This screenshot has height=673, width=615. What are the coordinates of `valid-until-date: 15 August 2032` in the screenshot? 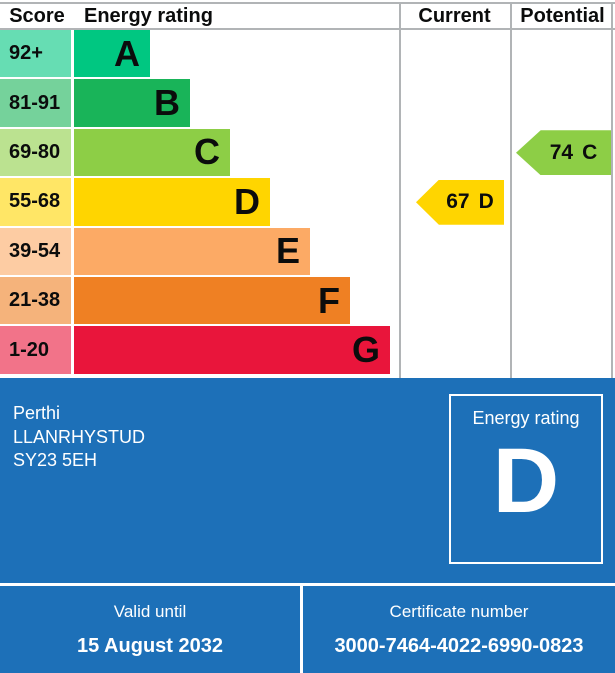 It's located at (150, 646).